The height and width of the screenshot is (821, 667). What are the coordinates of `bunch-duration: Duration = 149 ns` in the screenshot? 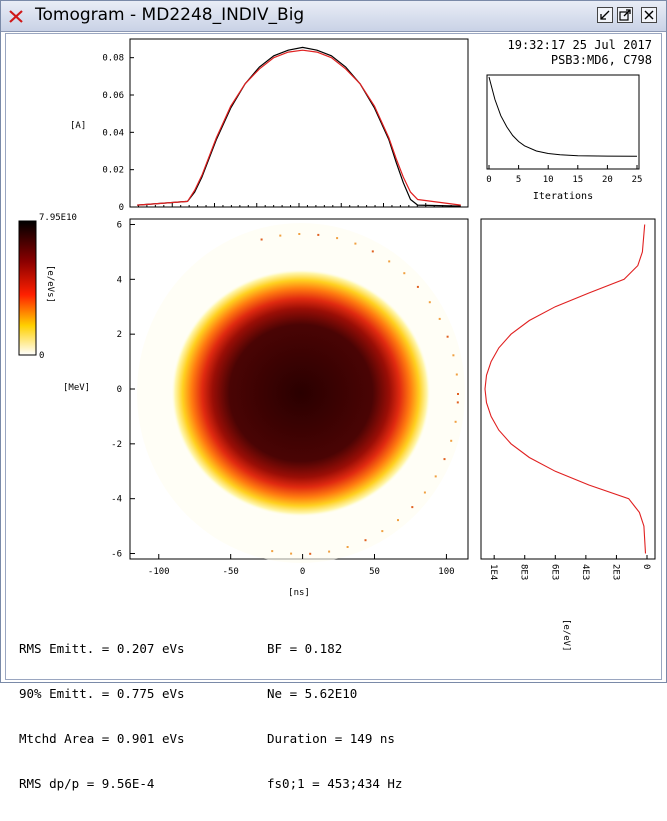 It's located at (331, 738).